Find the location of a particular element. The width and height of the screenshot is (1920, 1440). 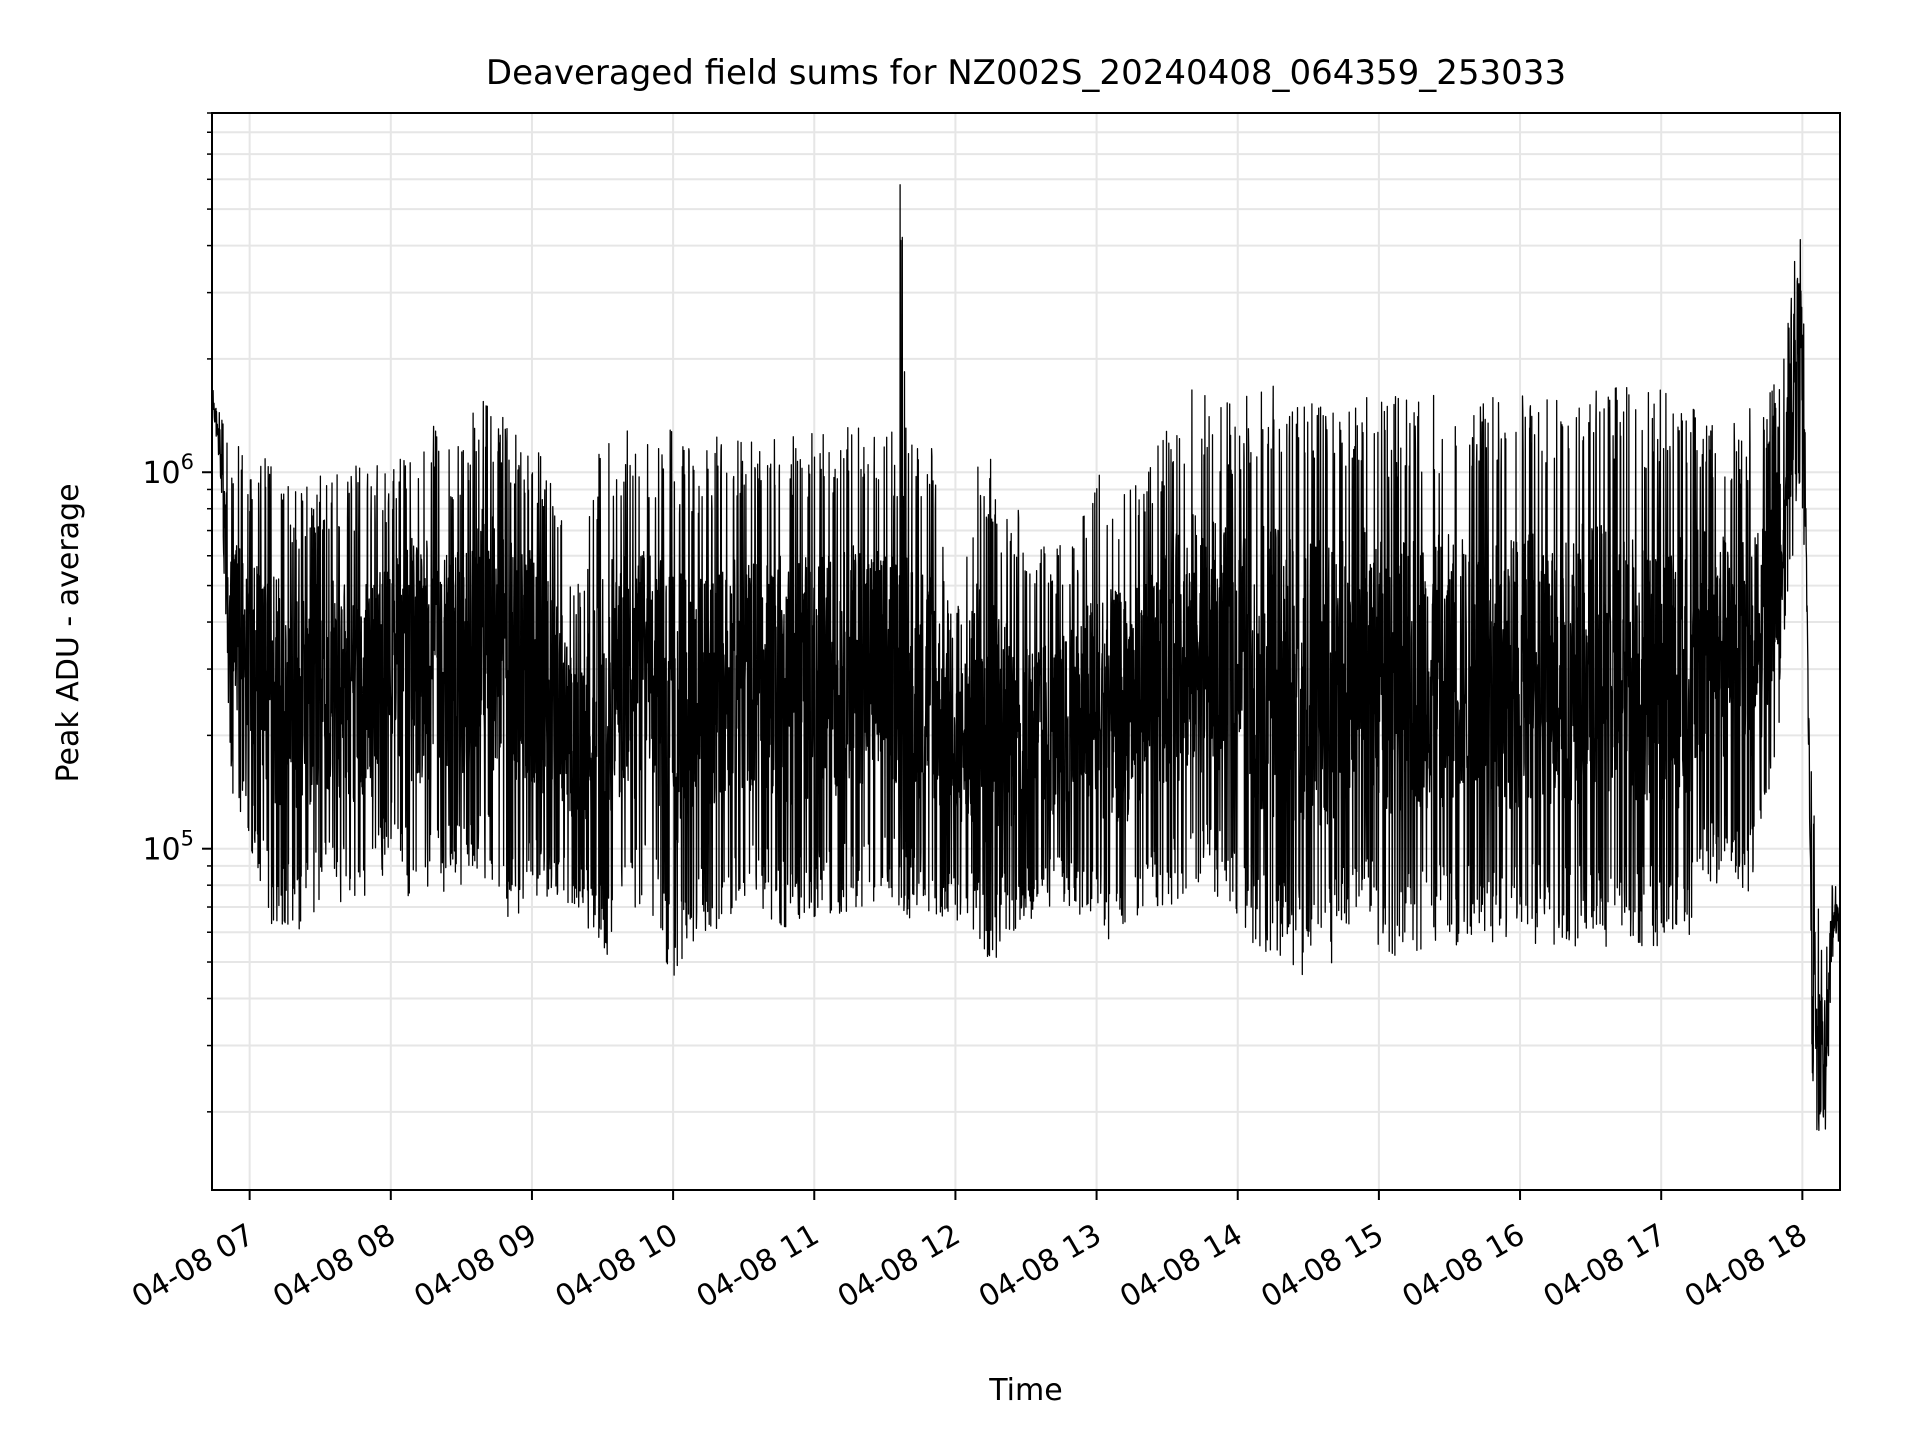

y-axis-label: Peak ADU - average is located at coordinates (68, 632).